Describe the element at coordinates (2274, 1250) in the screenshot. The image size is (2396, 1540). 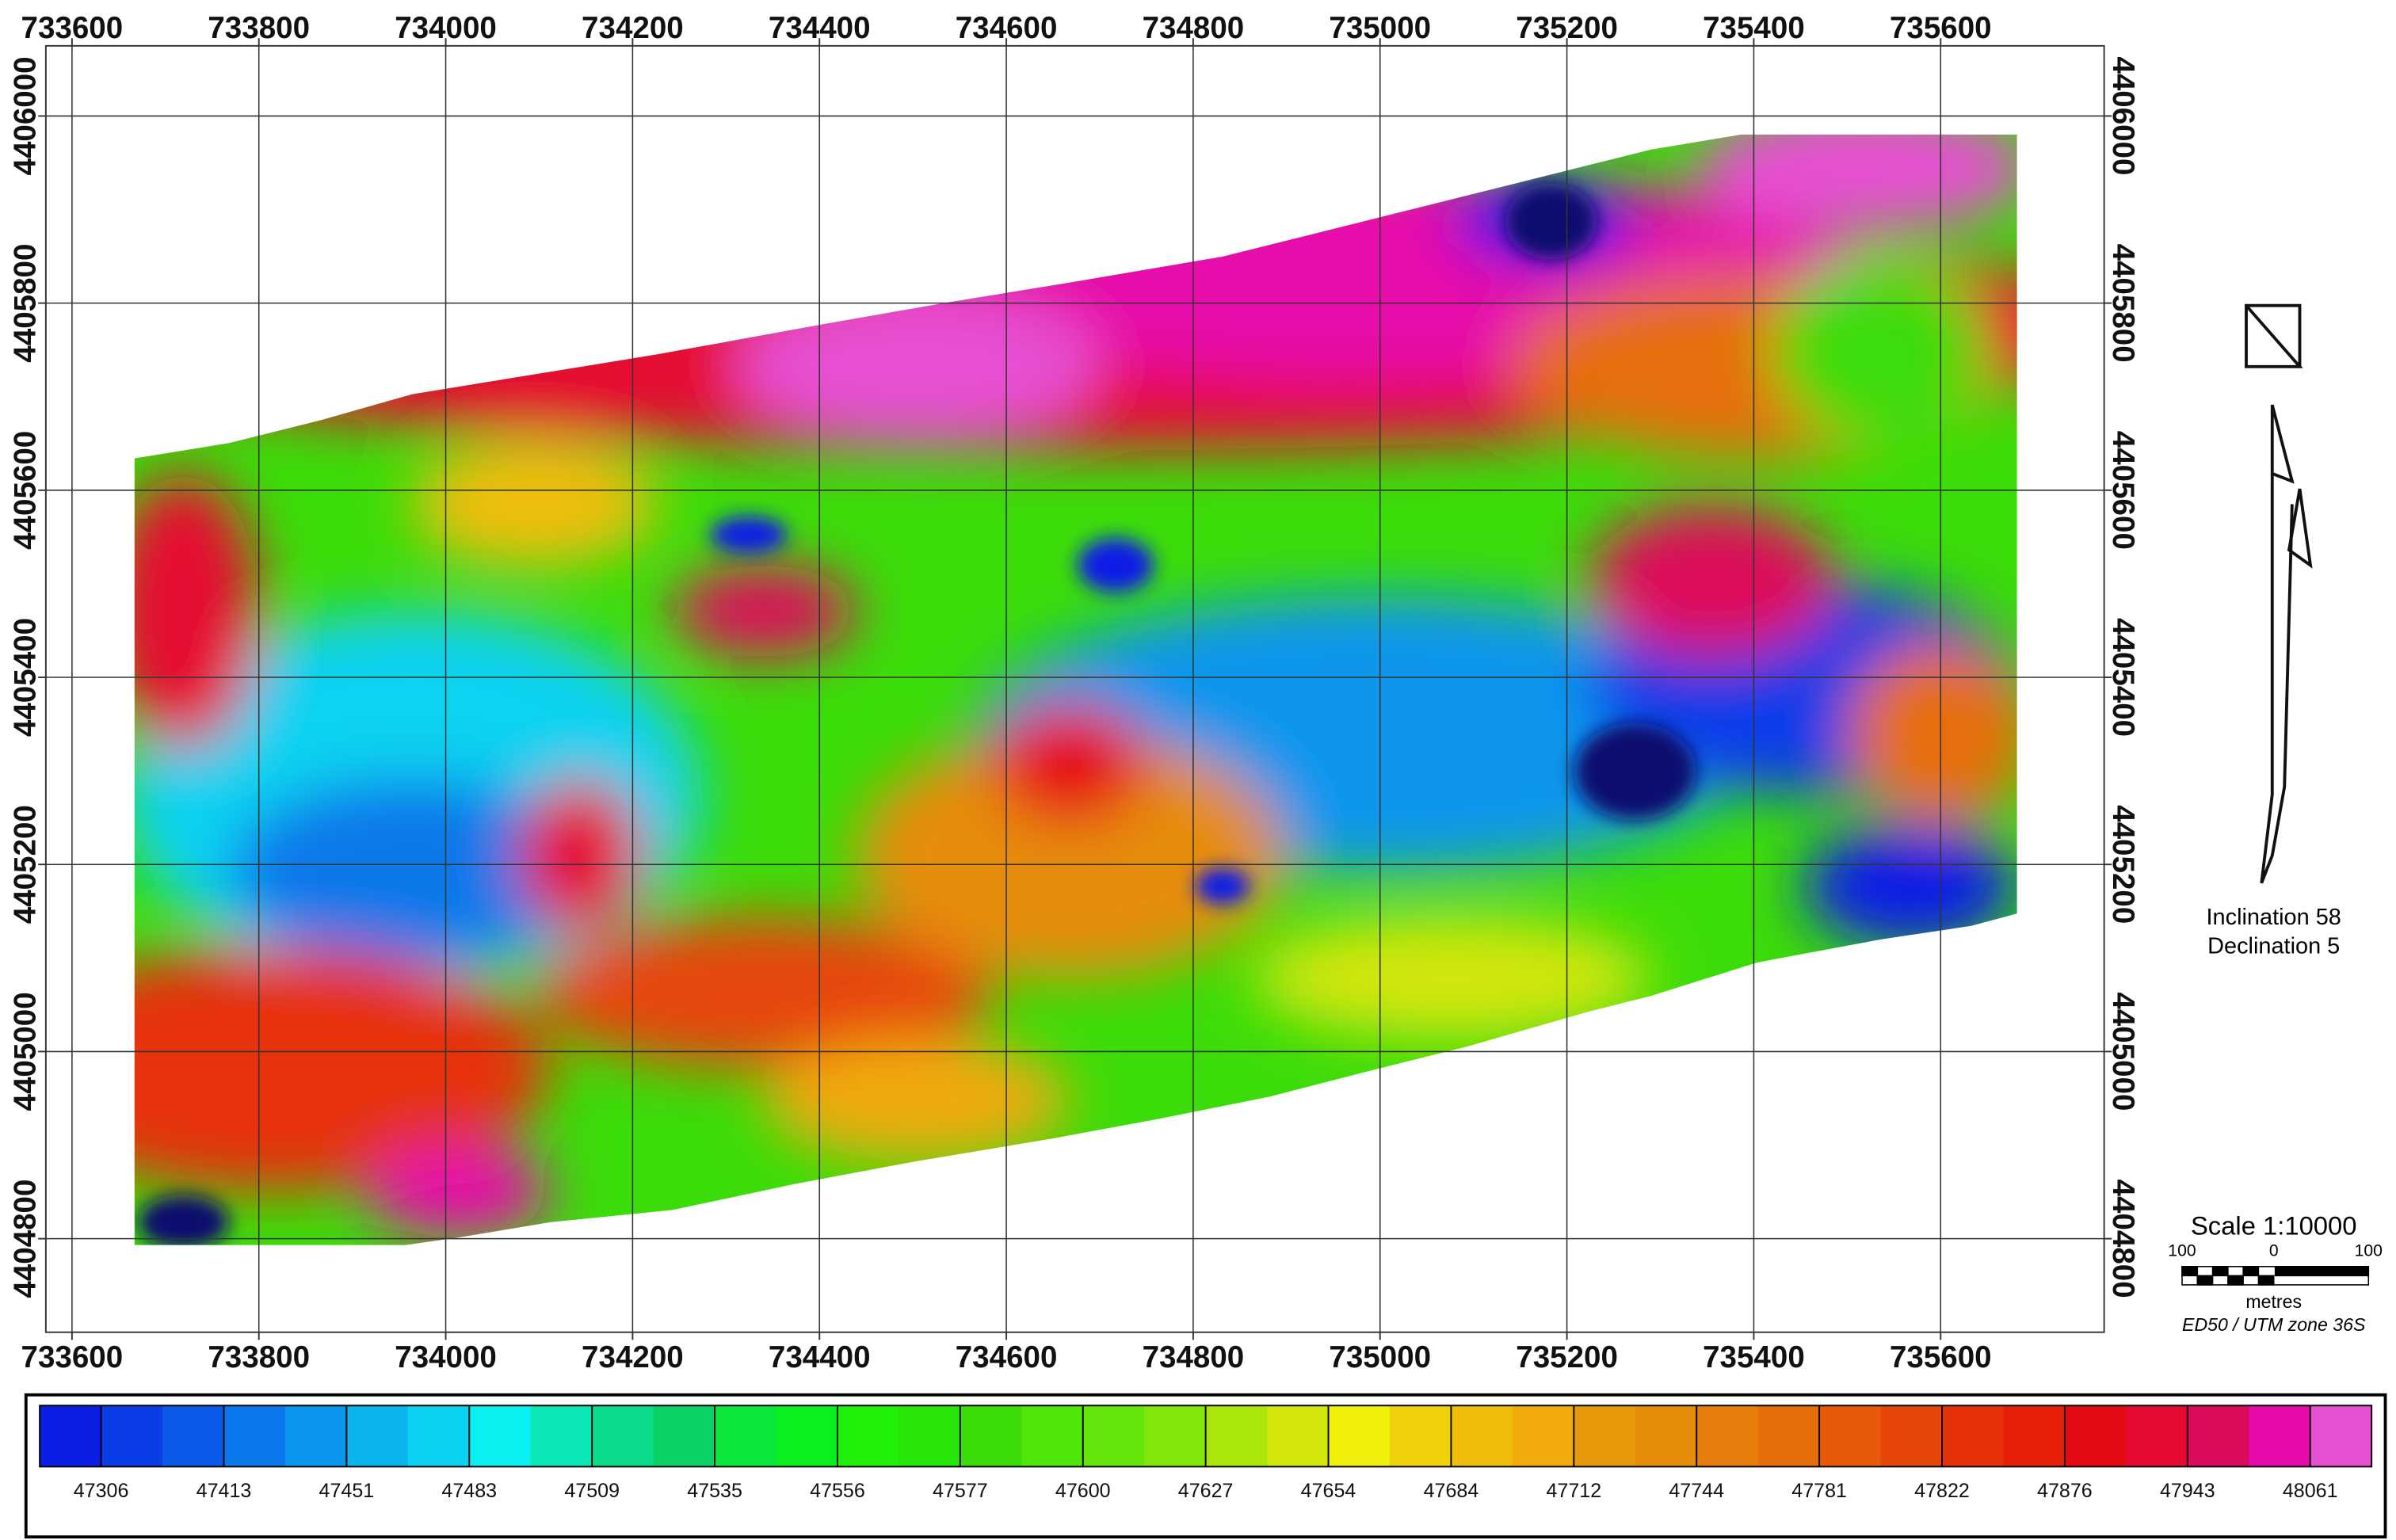
I see `scale-middle: 0` at that location.